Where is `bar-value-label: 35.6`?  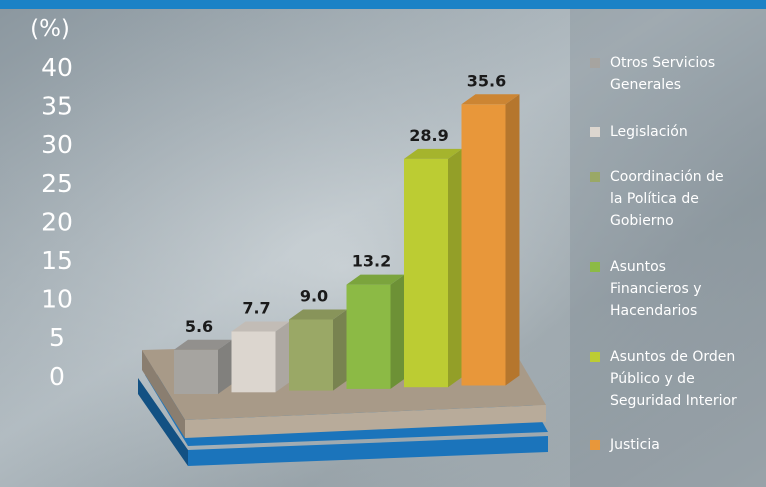
bar-value-label: 35.6 is located at coordinates (486, 80).